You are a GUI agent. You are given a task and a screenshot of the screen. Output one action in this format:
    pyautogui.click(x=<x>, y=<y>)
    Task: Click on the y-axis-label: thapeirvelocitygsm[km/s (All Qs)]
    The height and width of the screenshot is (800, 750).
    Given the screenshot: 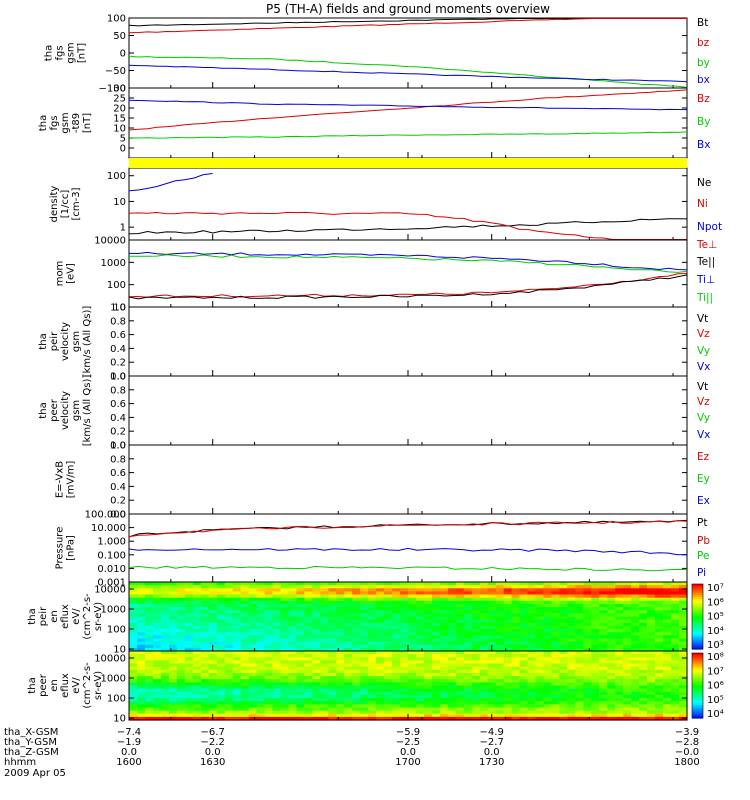 What is the action you would take?
    pyautogui.click(x=65, y=342)
    